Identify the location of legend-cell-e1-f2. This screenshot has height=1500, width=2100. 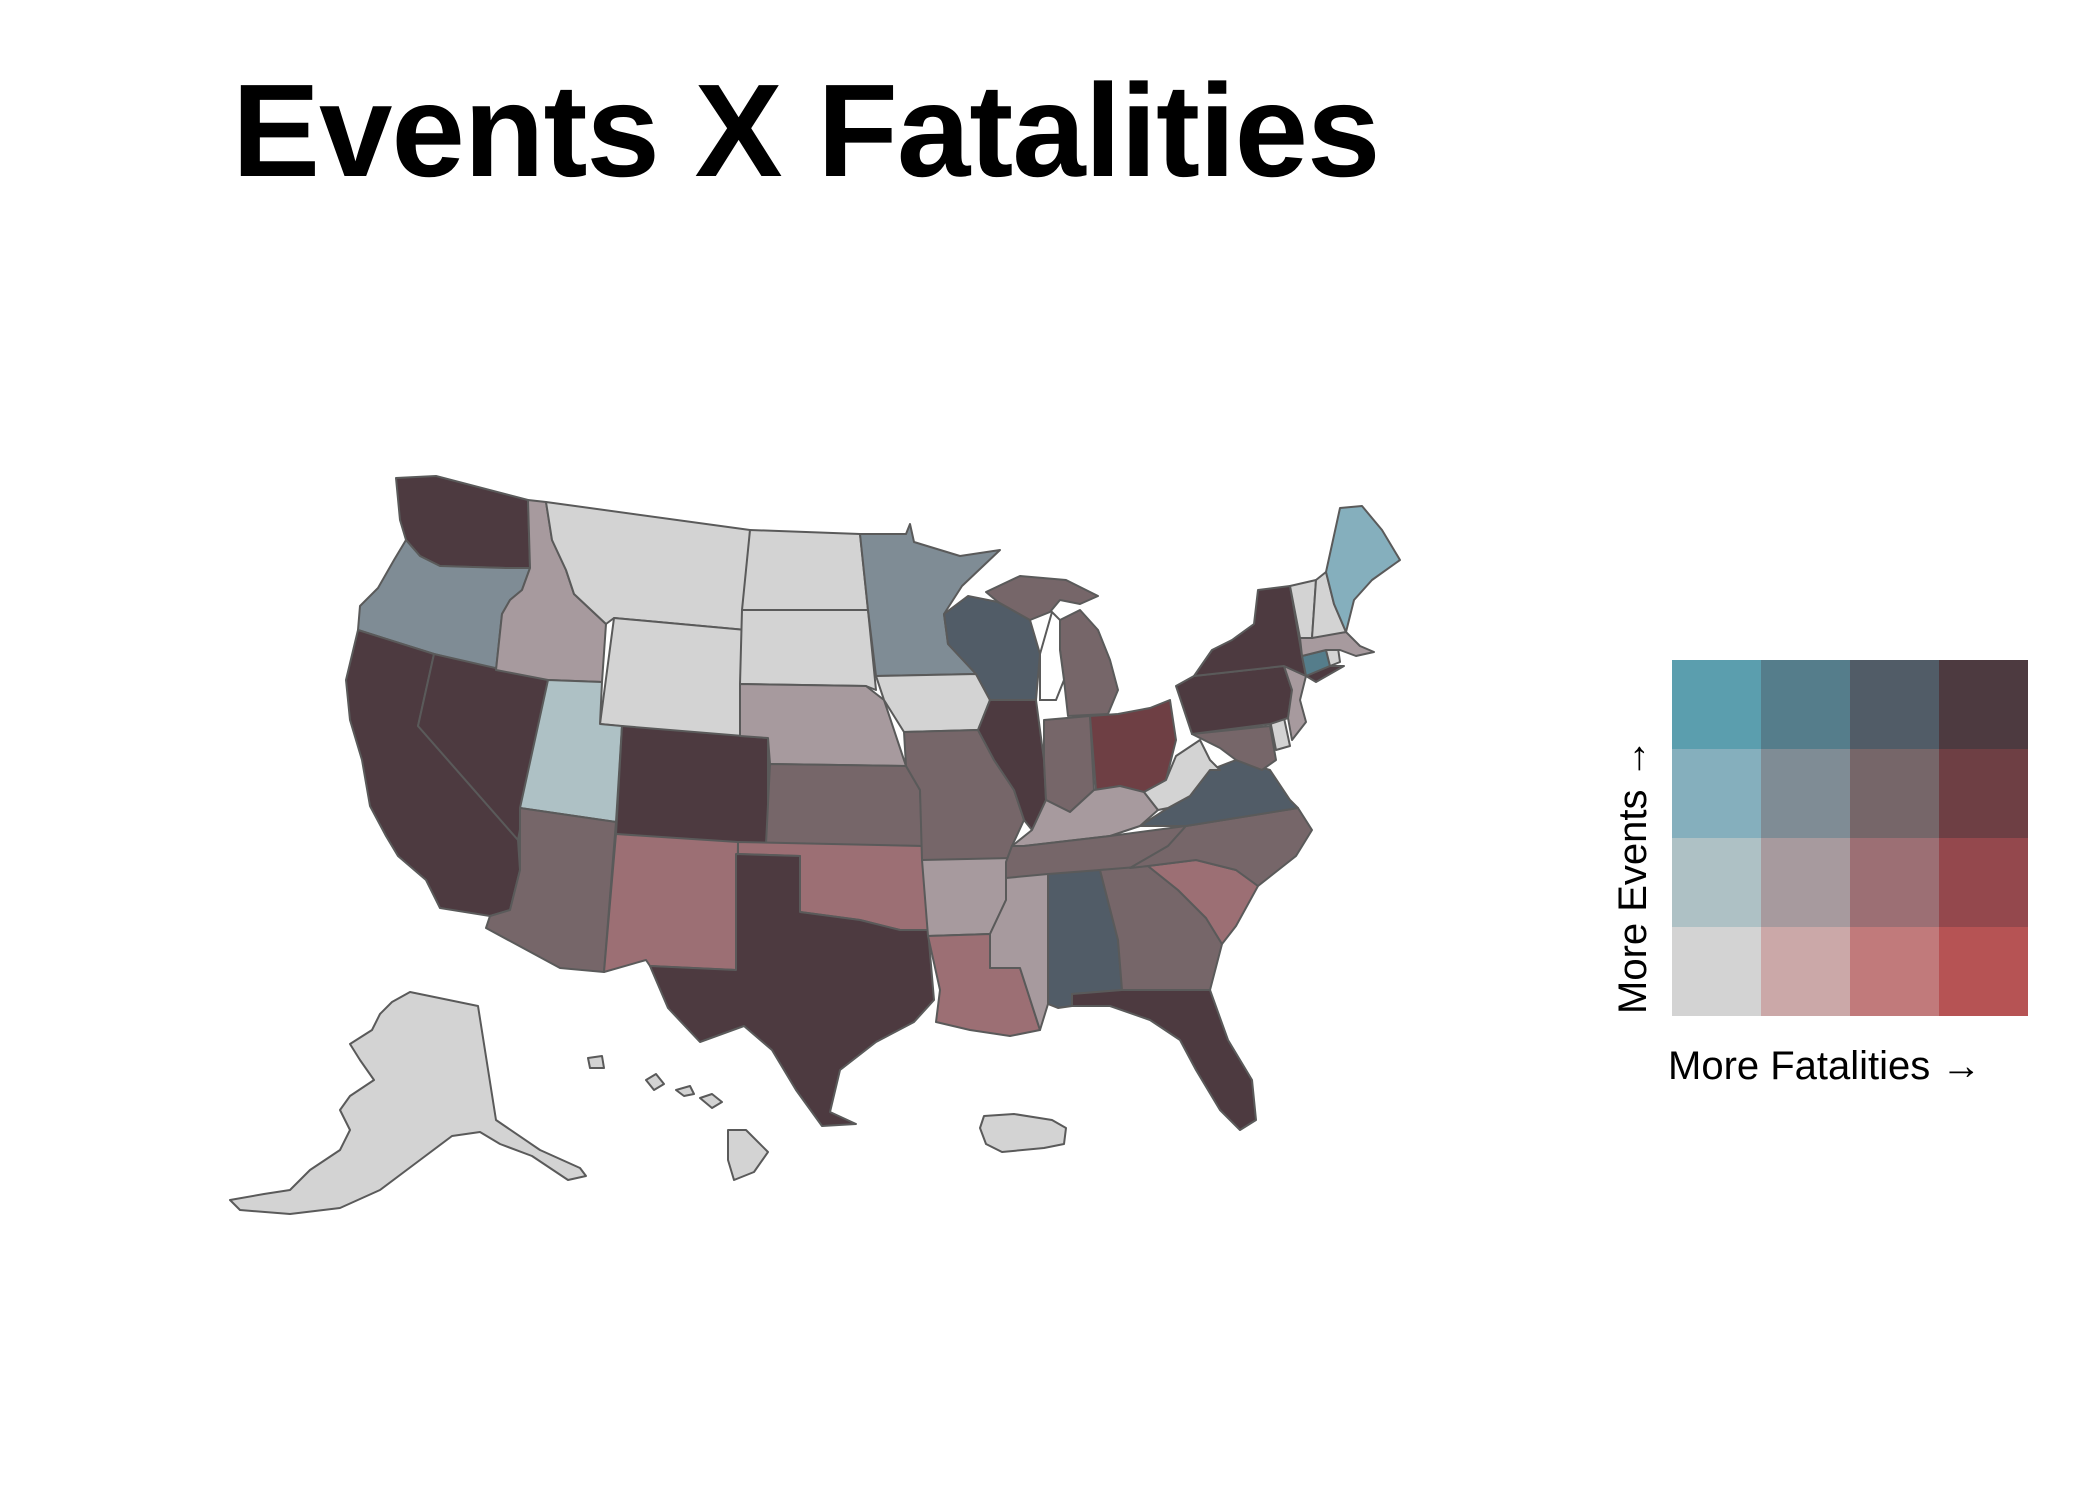
(1805, 971).